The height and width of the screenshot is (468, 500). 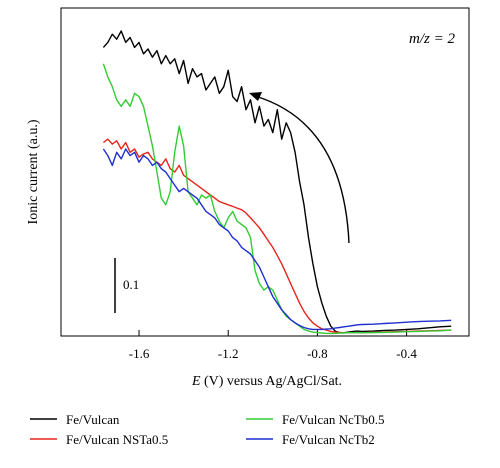 What do you see at coordinates (273, 353) in the screenshot?
I see `x-tick-labels: -1.6 -1.2 -0.8 -0.4` at bounding box center [273, 353].